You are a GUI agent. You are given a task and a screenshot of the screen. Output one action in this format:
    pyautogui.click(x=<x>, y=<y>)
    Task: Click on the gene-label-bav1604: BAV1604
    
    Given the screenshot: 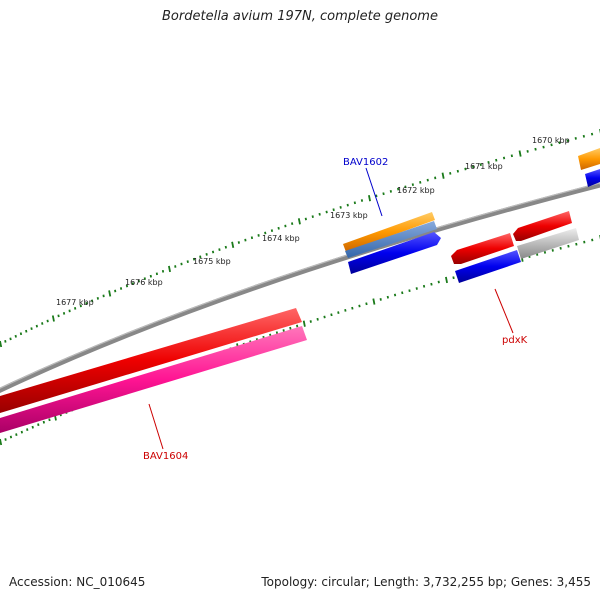 What is the action you would take?
    pyautogui.click(x=165, y=456)
    